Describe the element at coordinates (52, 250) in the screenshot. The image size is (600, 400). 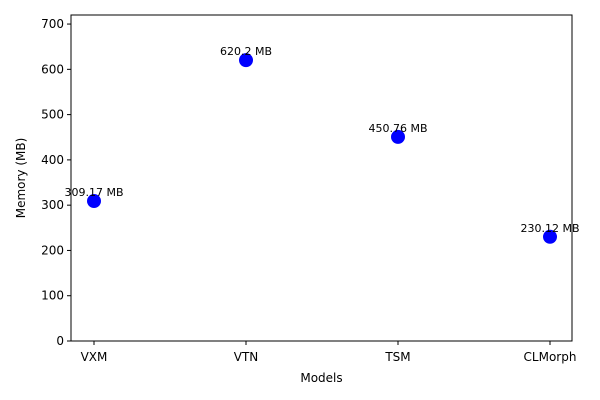
I see `y-tick-label: 200` at that location.